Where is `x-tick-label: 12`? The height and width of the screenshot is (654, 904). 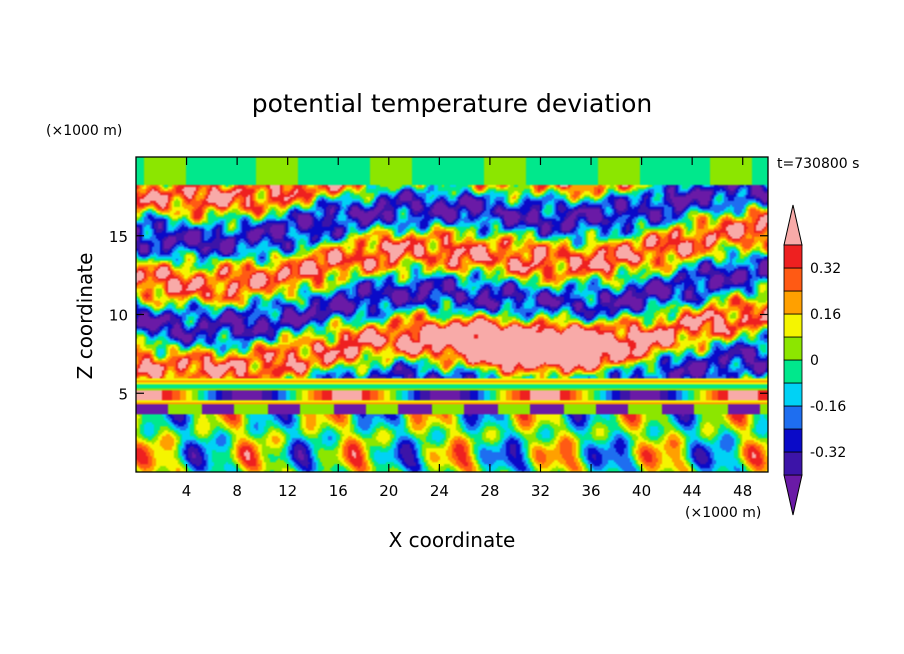
x-tick-label: 12 is located at coordinates (287, 491).